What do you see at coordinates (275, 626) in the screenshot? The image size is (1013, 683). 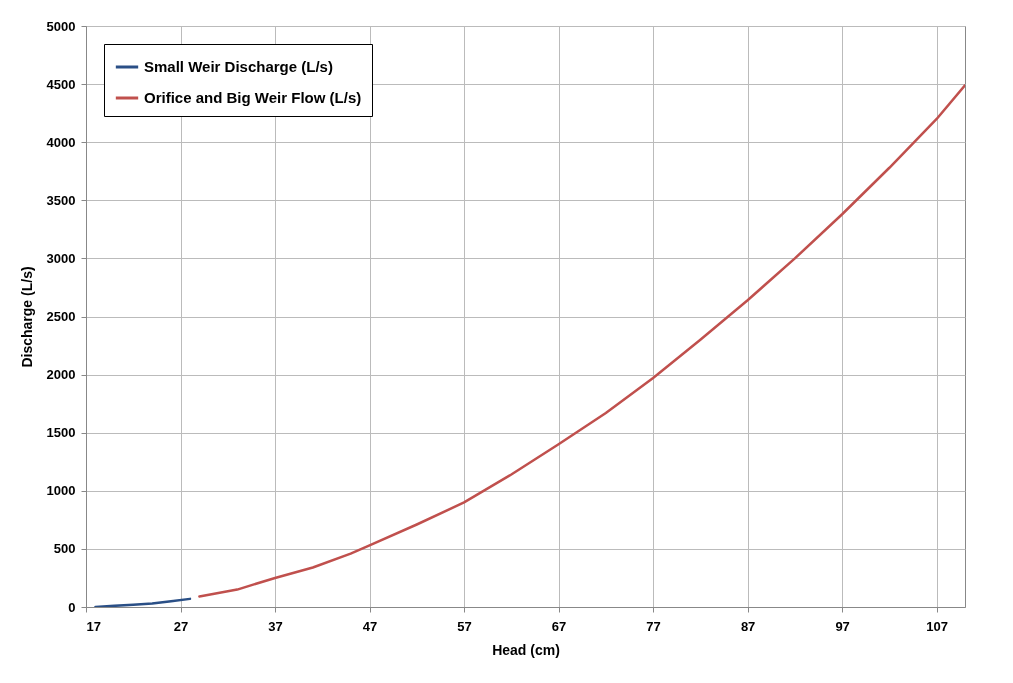 I see `x-tick-label: 37` at bounding box center [275, 626].